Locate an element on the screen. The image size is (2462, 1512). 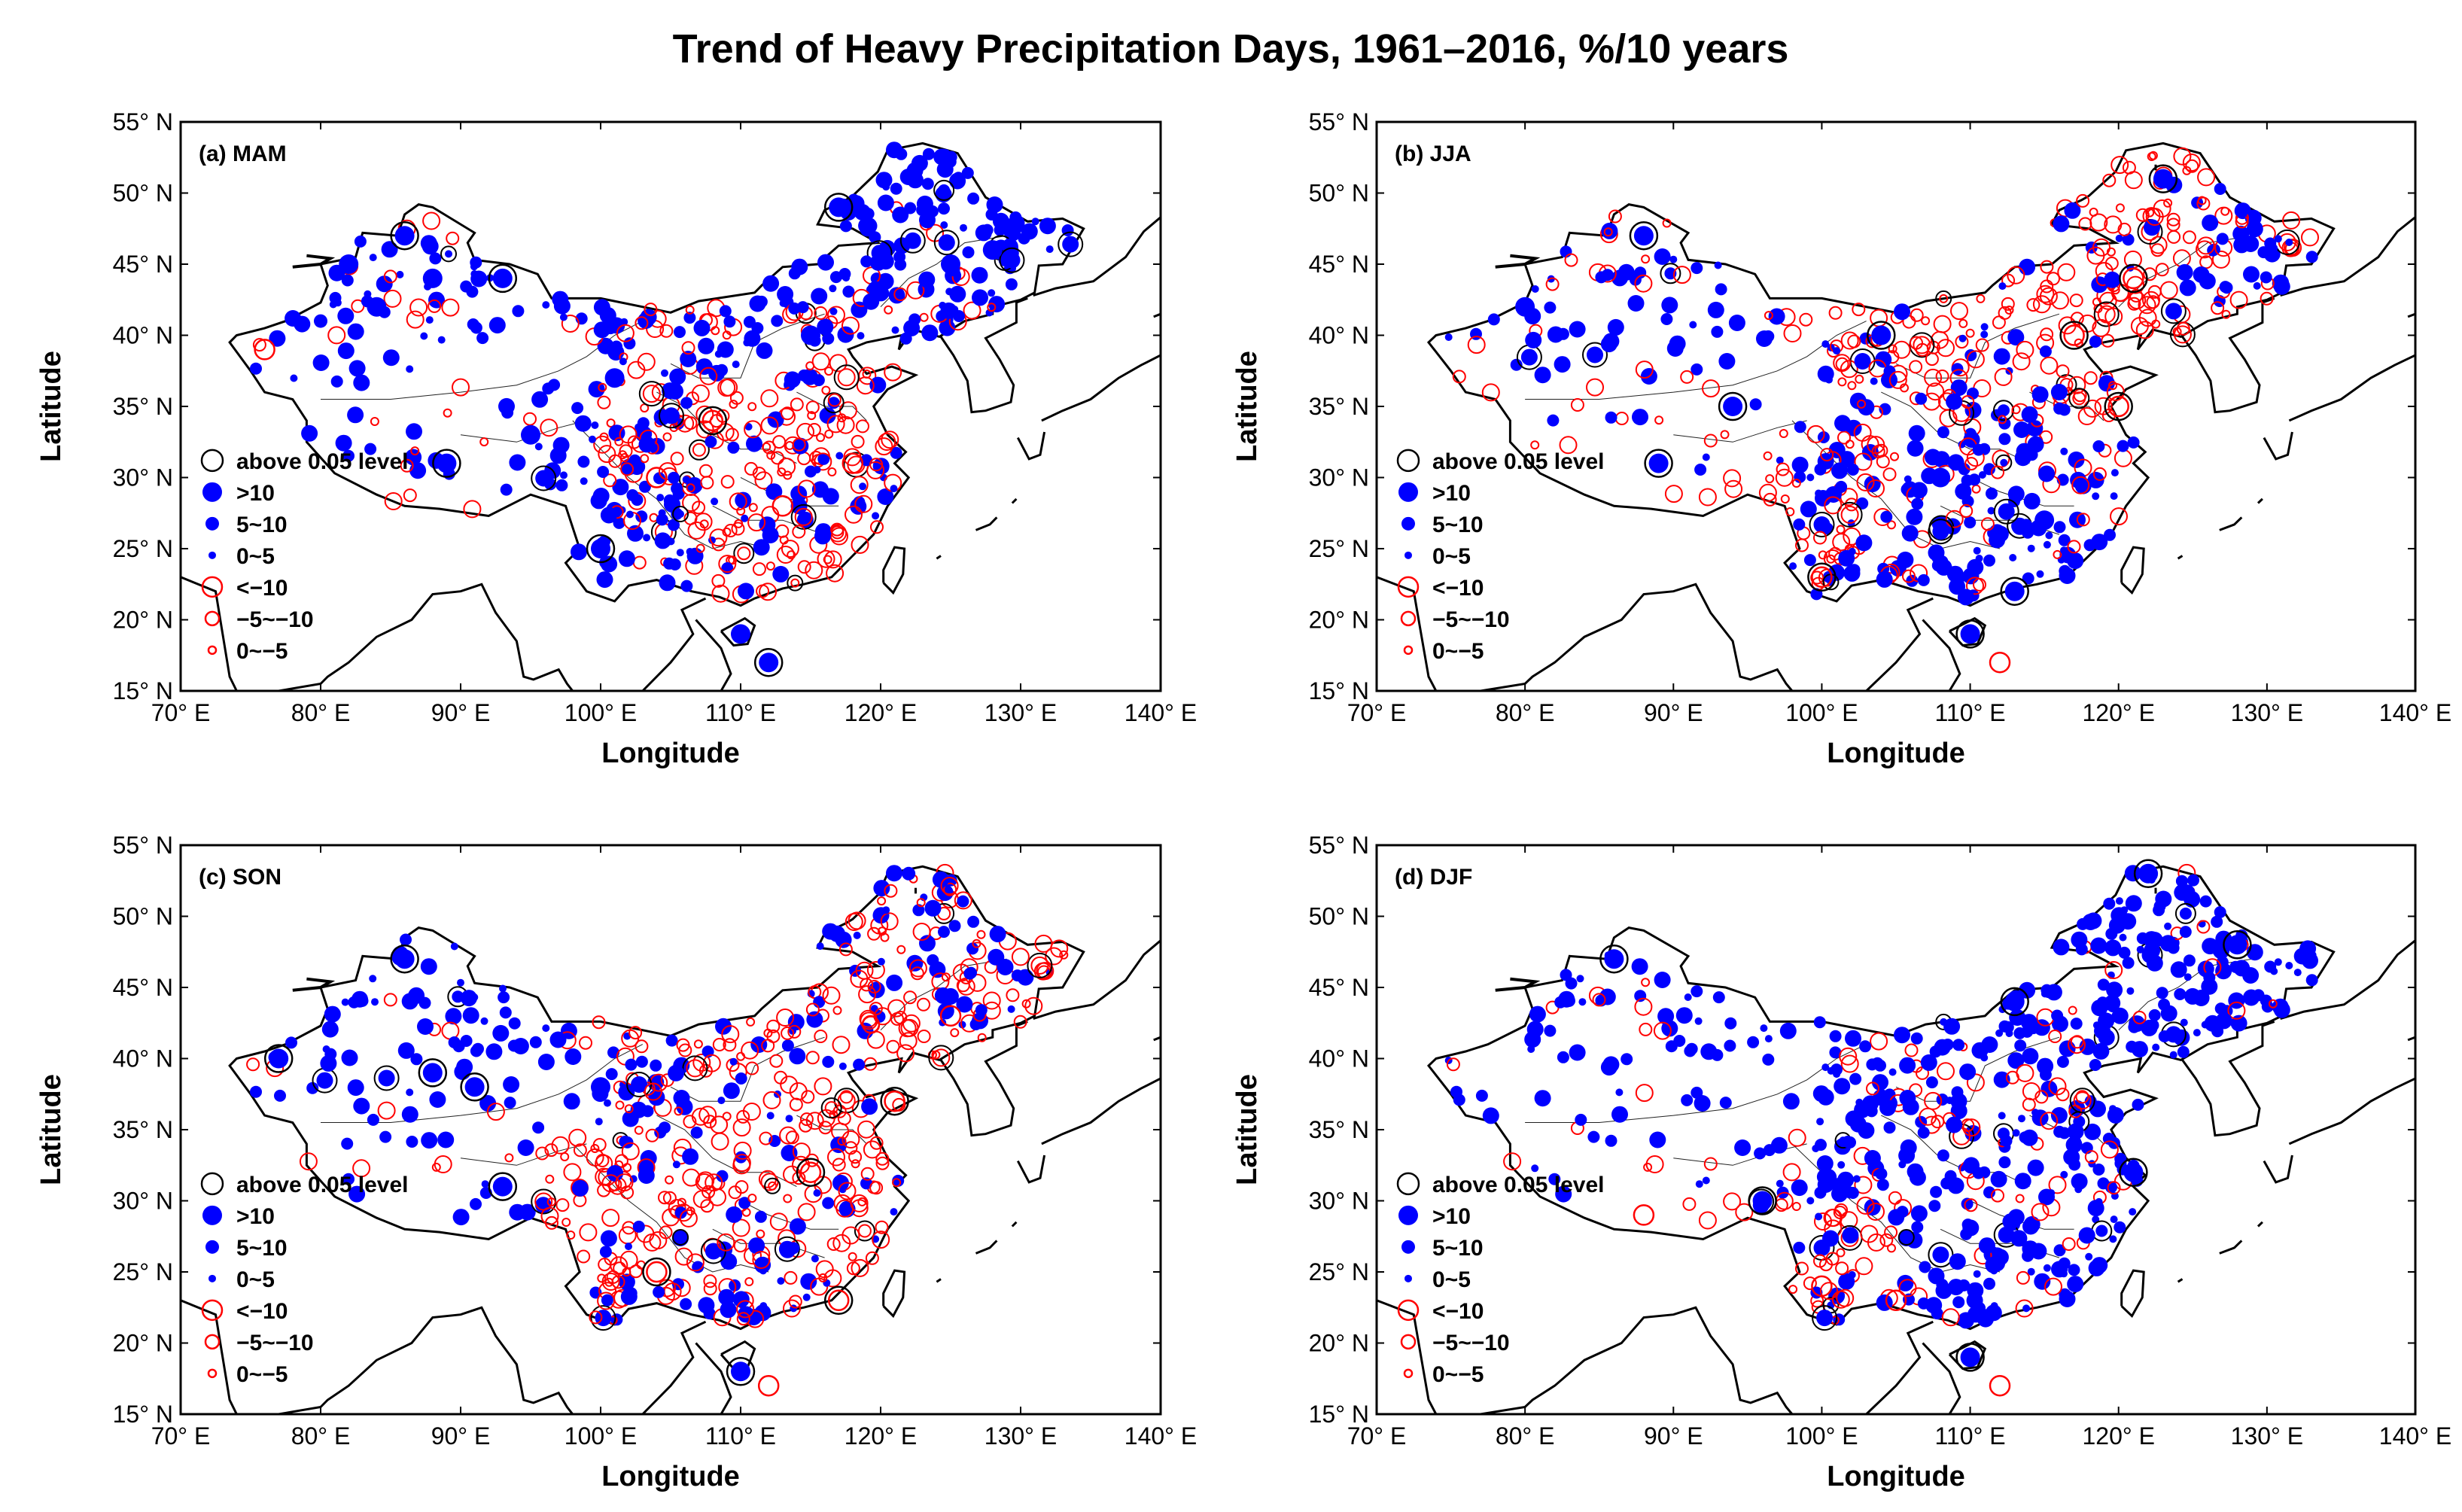
station-markers is located at coordinates (657, 1130).